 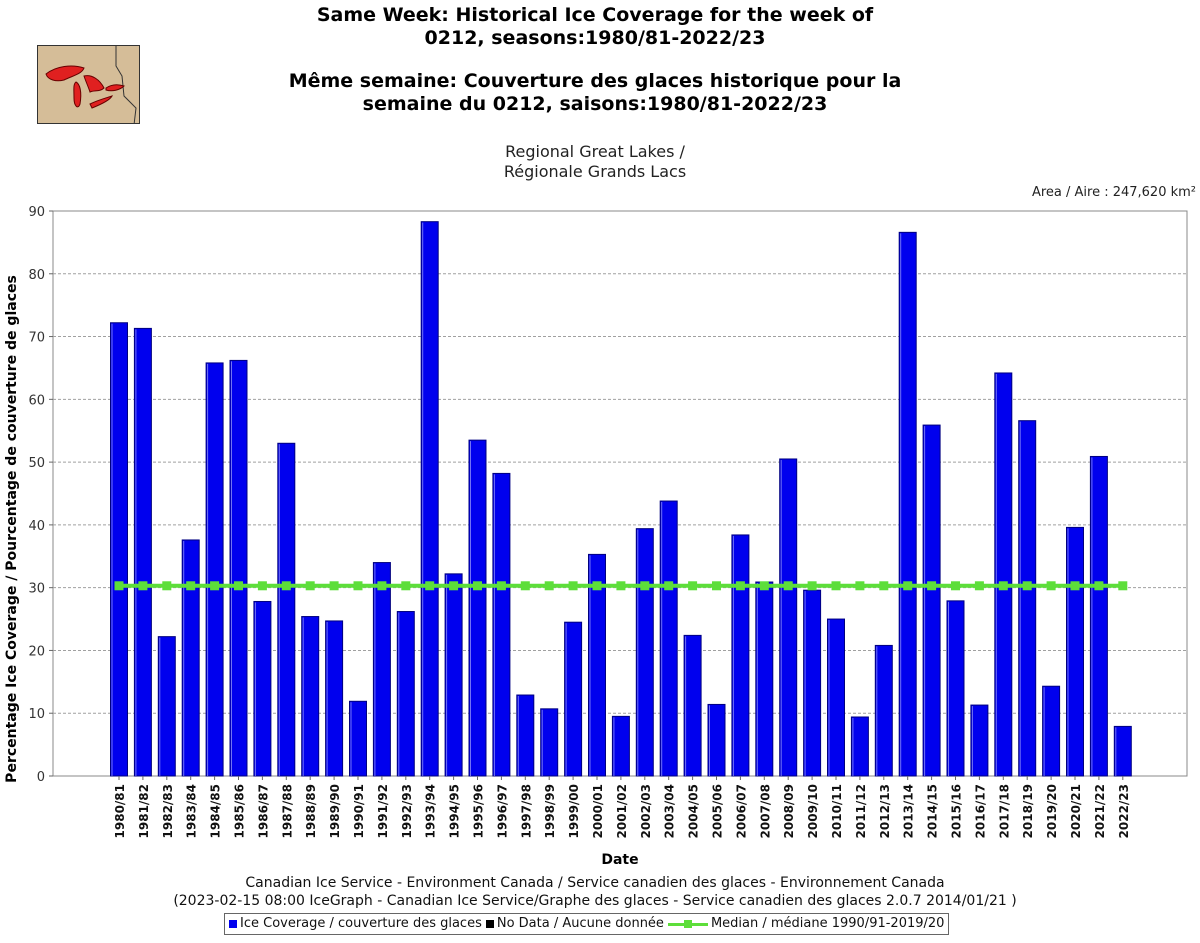 I want to click on x-tick-label: 1981/82, so click(x=144, y=811).